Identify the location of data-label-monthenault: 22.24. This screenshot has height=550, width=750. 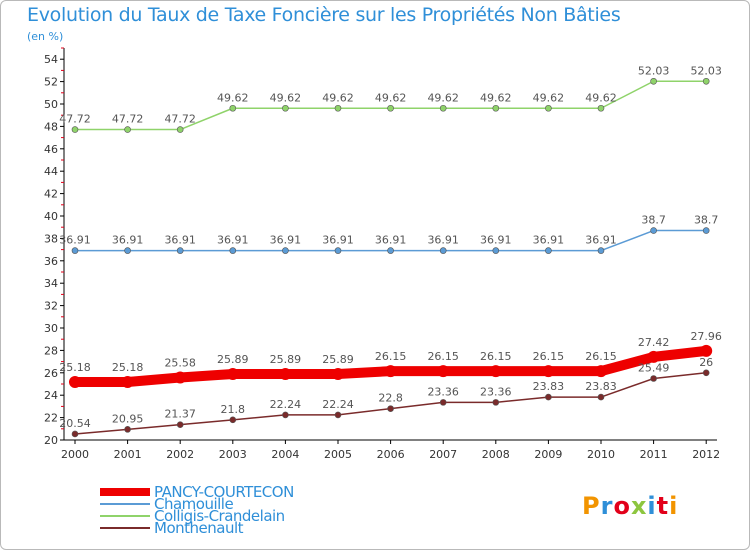
(338, 404).